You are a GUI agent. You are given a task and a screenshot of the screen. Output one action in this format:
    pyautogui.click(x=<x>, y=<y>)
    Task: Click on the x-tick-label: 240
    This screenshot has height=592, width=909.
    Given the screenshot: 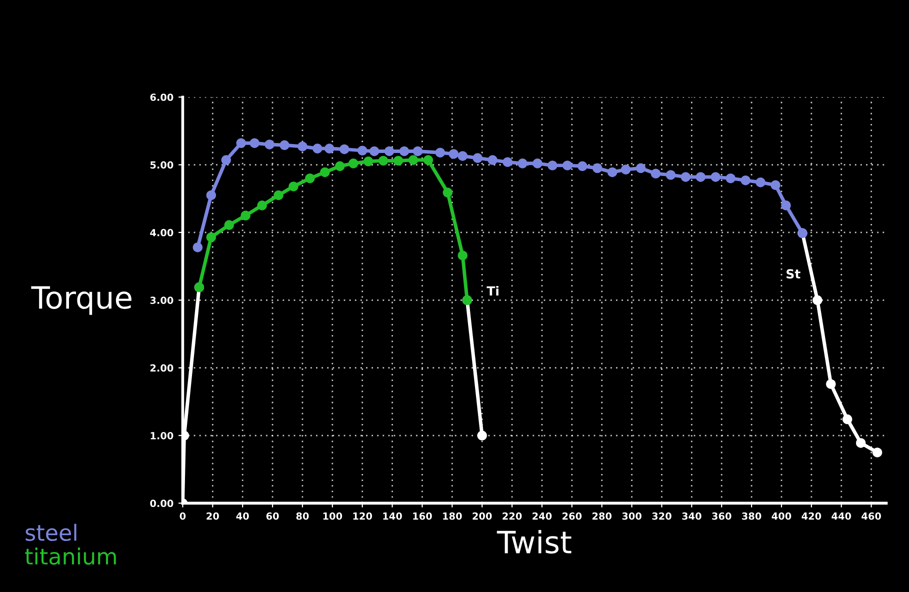 What is the action you would take?
    pyautogui.click(x=542, y=516)
    